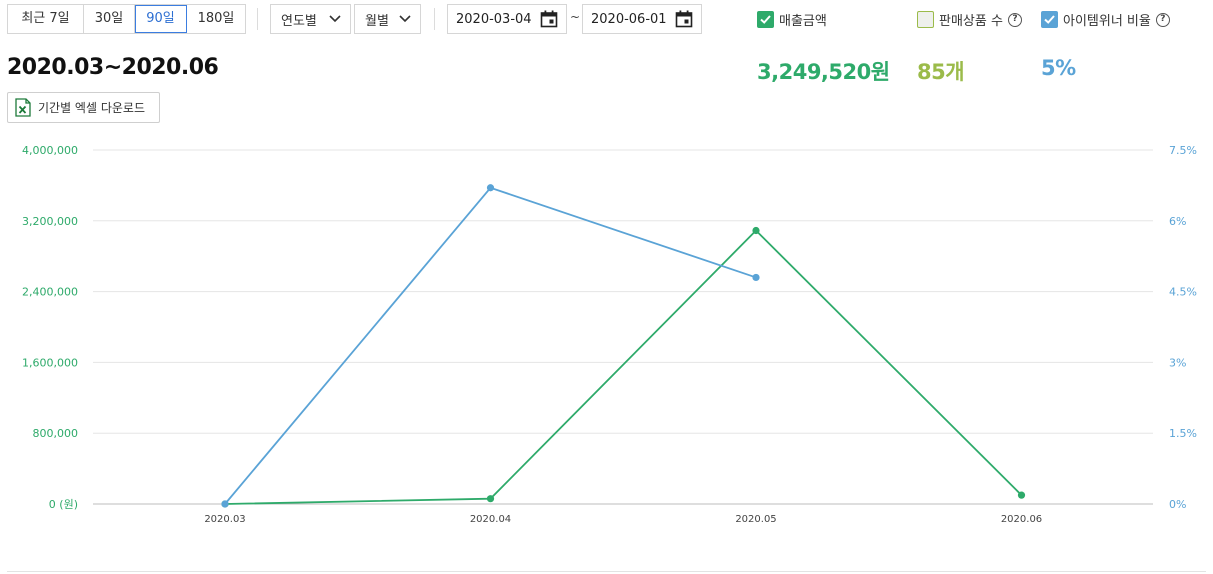 This screenshot has height=574, width=1213. I want to click on sales-amount-label: 매출금액, so click(803, 21).